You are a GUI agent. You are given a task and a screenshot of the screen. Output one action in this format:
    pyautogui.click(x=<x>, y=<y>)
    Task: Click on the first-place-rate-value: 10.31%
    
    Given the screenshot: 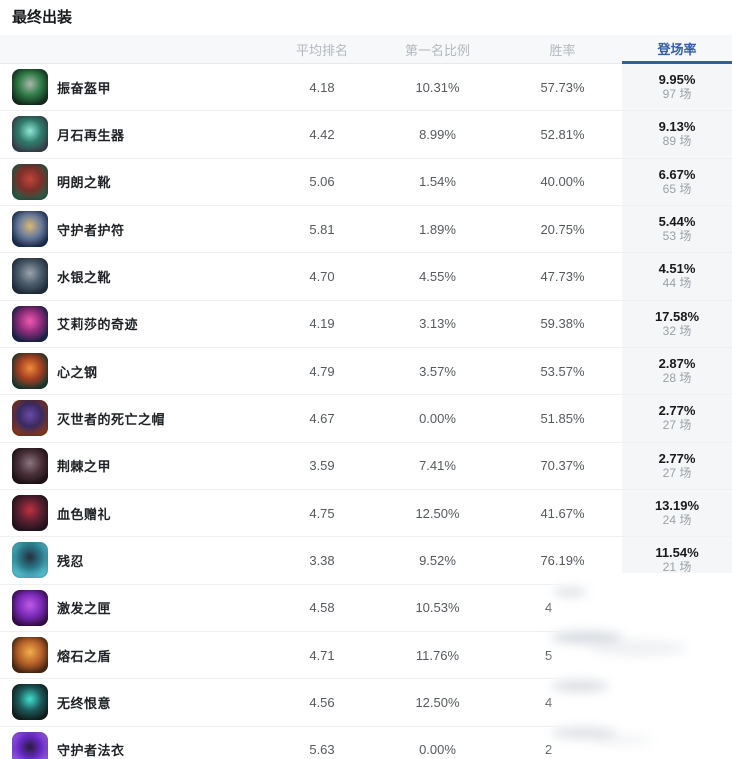 What is the action you would take?
    pyautogui.click(x=437, y=87)
    